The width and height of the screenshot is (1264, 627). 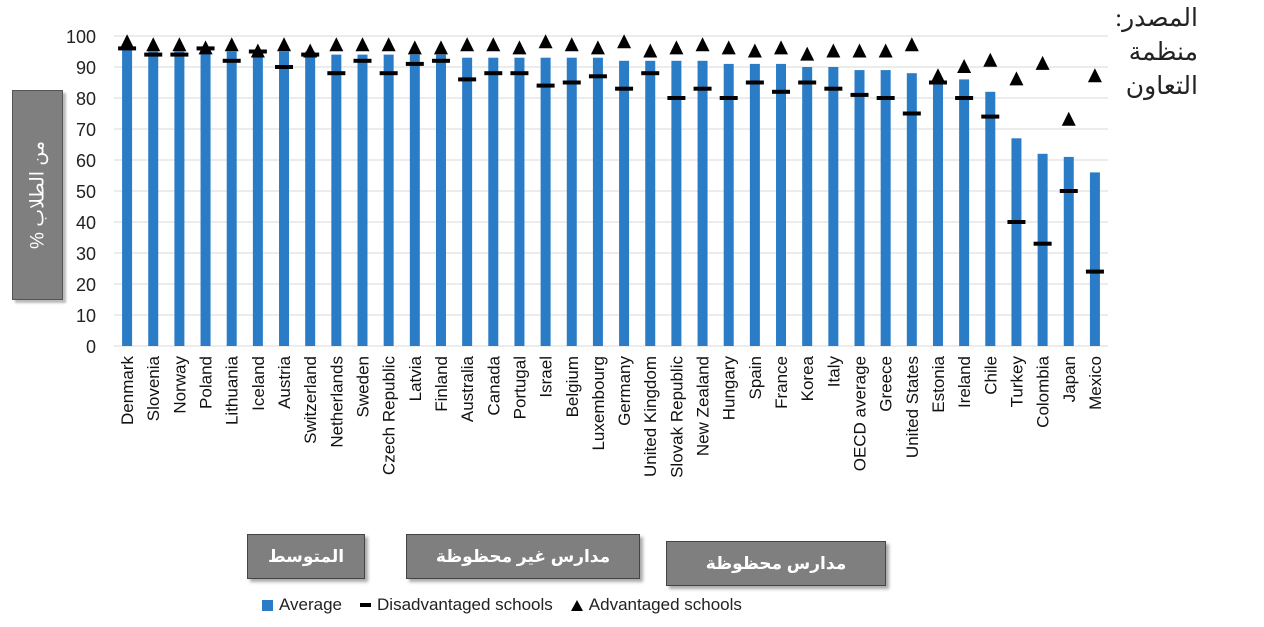 What do you see at coordinates (206, 382) in the screenshot?
I see `x-tick-label: Poland` at bounding box center [206, 382].